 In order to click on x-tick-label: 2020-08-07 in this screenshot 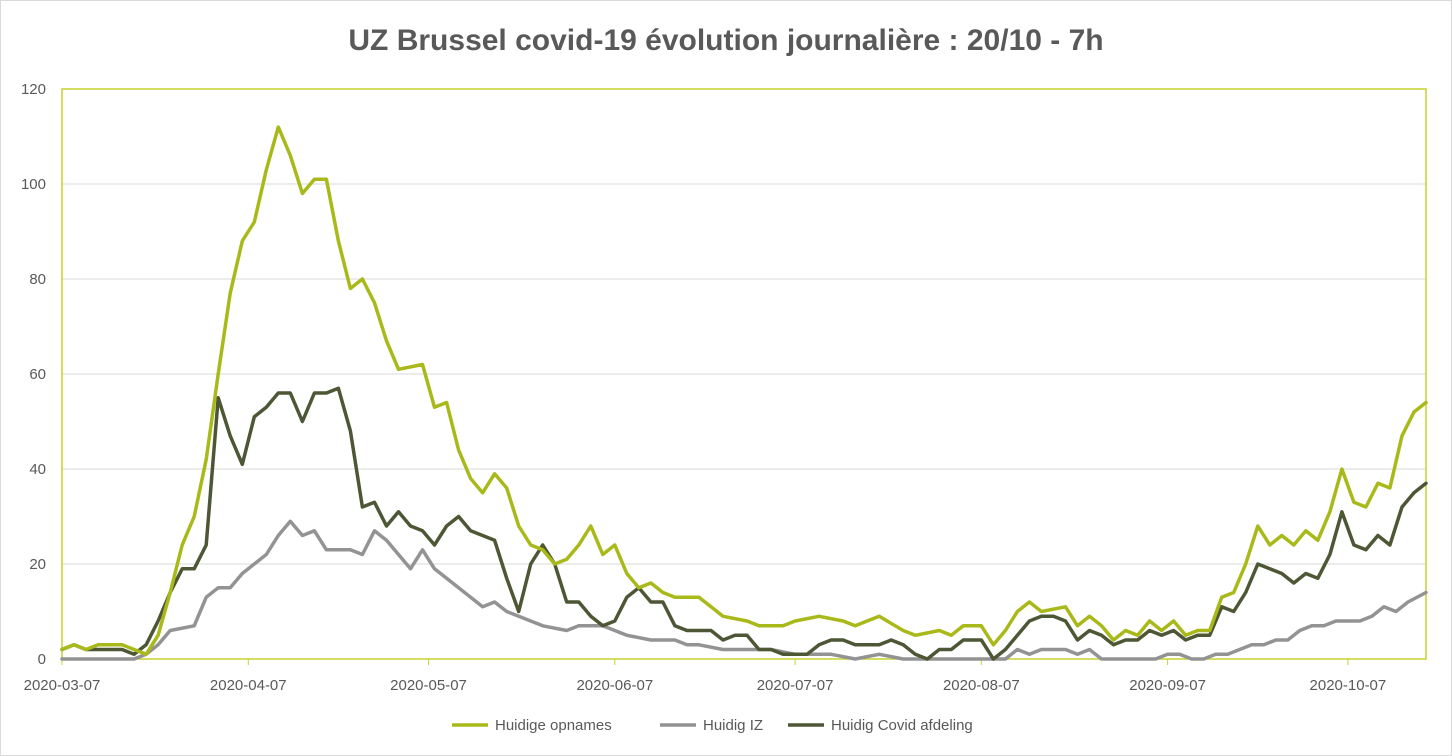, I will do `click(981, 685)`.